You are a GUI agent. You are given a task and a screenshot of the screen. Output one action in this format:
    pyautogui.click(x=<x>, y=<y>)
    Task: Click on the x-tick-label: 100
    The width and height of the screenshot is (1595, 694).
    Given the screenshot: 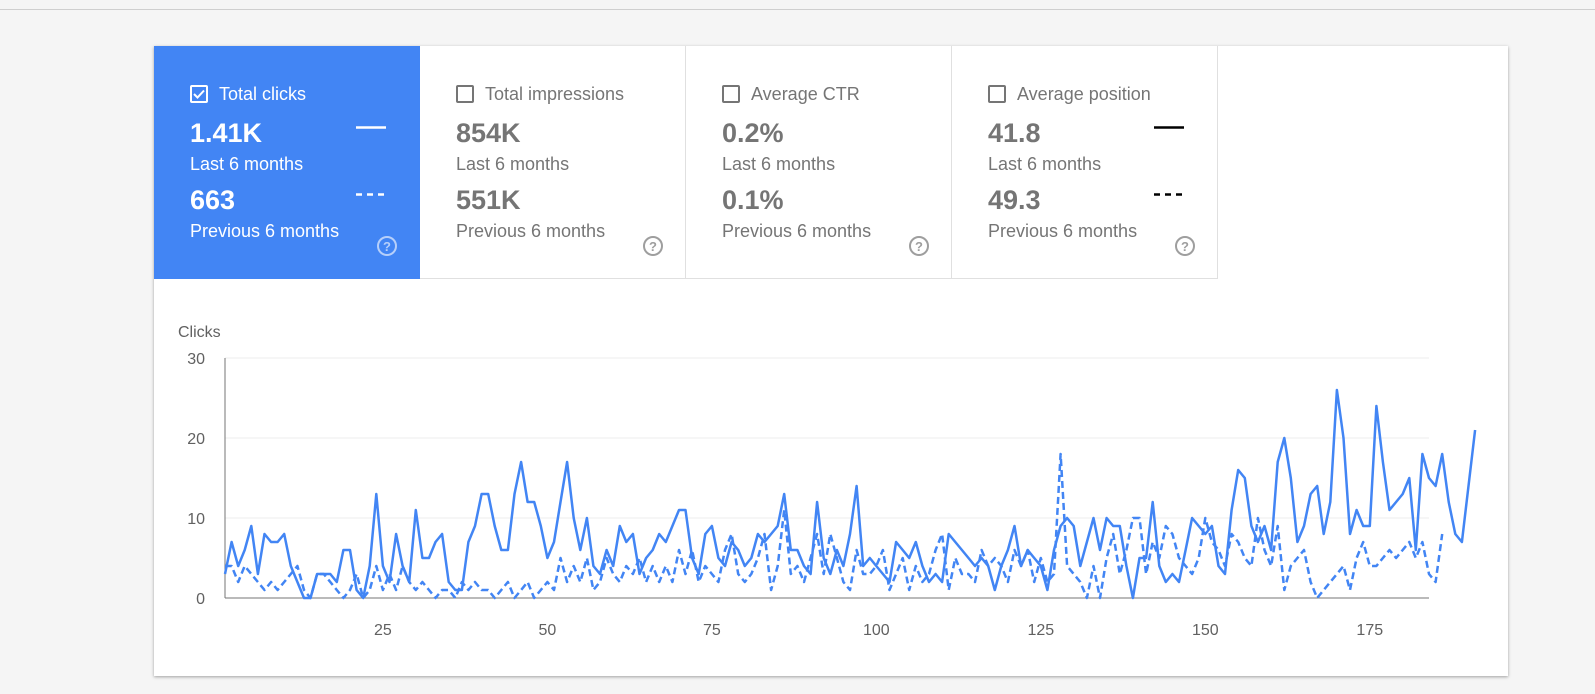 What is the action you would take?
    pyautogui.click(x=876, y=630)
    